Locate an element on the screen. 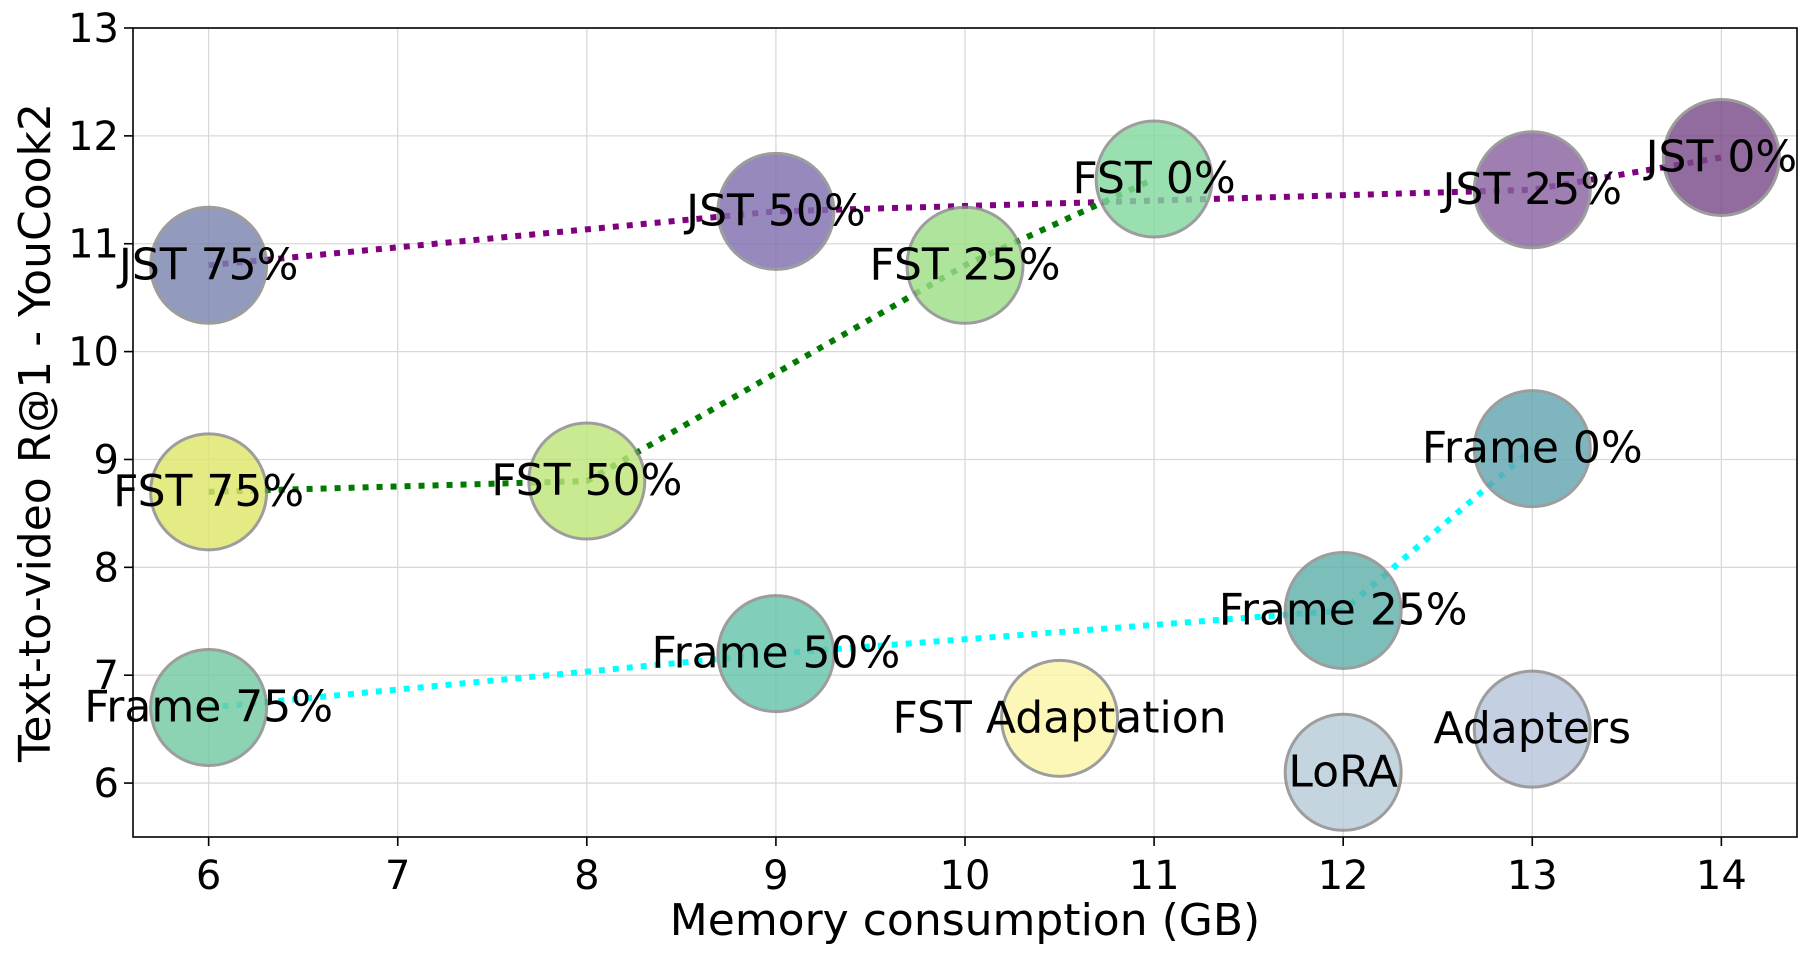  label-jst-50: JST 50% is located at coordinates (774, 210).